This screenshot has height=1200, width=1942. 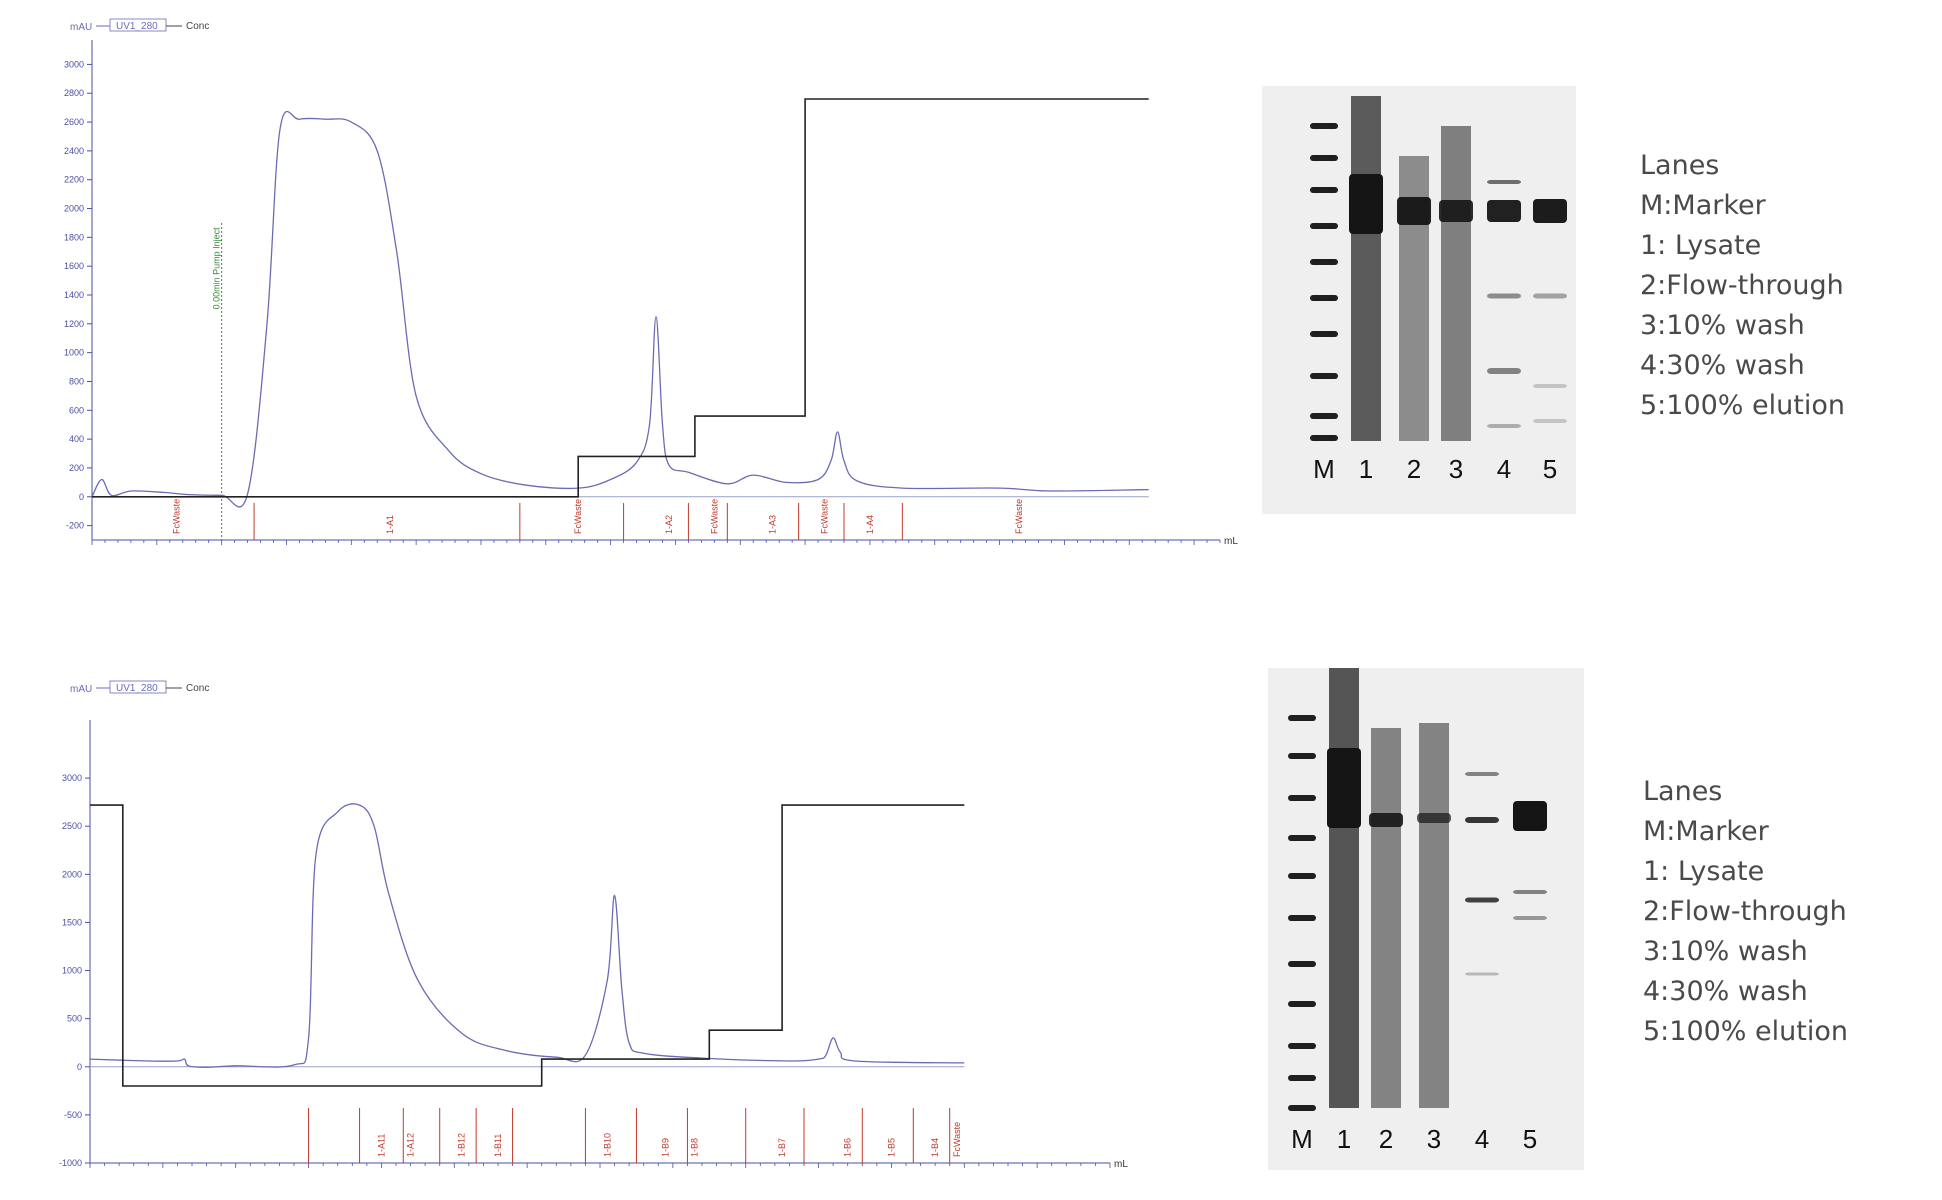 What do you see at coordinates (527, 945) in the screenshot?
I see `series-line-conc` at bounding box center [527, 945].